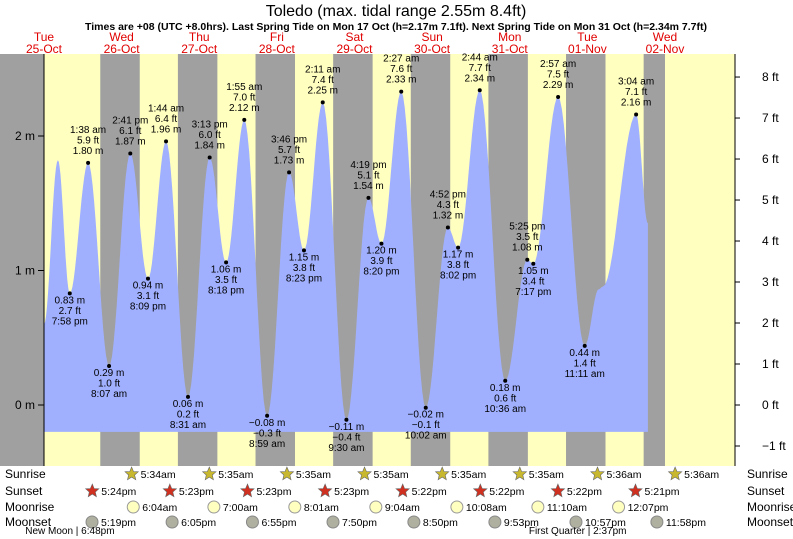  I want to click on day-of-week: Wed, so click(665, 37).